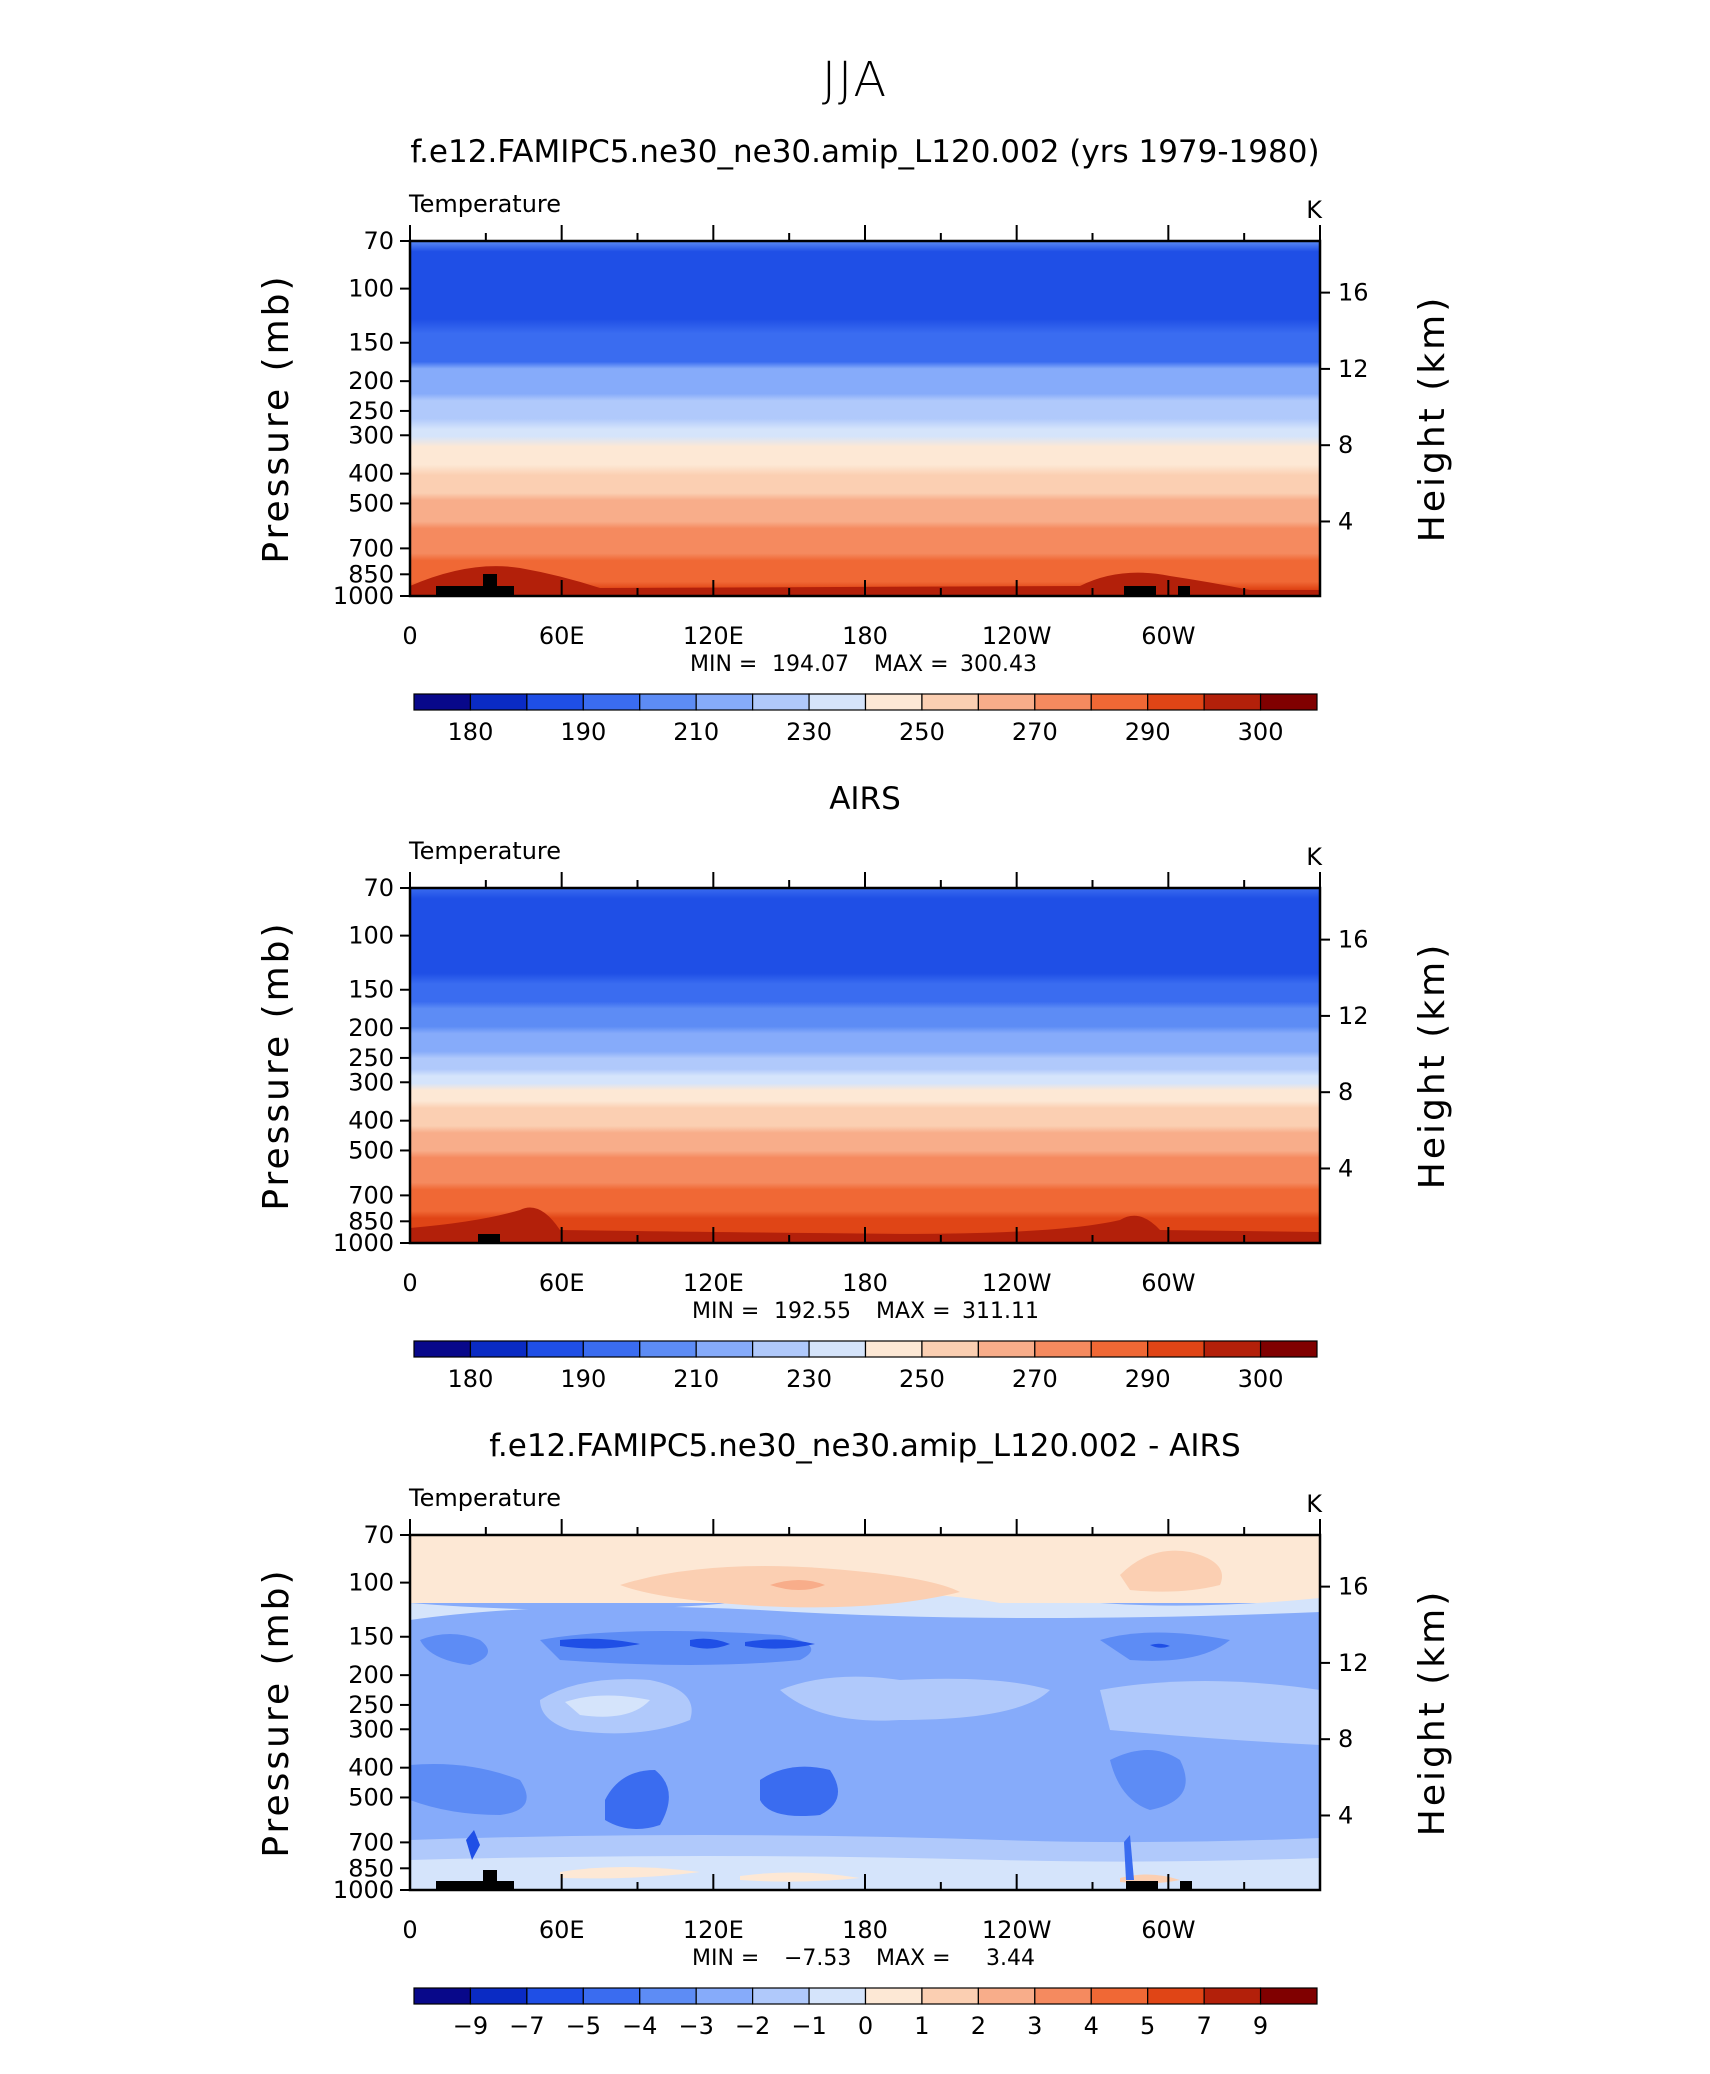 This screenshot has height=2074, width=1710. Describe the element at coordinates (855, 80) in the screenshot. I see `figure-suptitle: JJA` at that location.